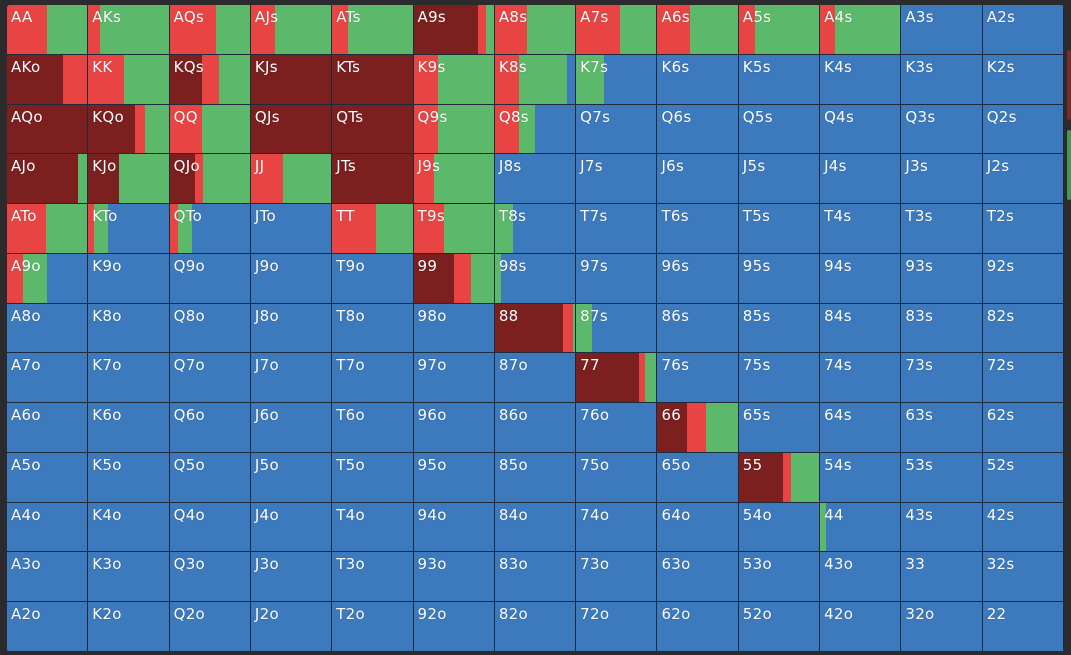  Describe the element at coordinates (535, 527) in the screenshot. I see `hand-cell-84o: 84o` at that location.